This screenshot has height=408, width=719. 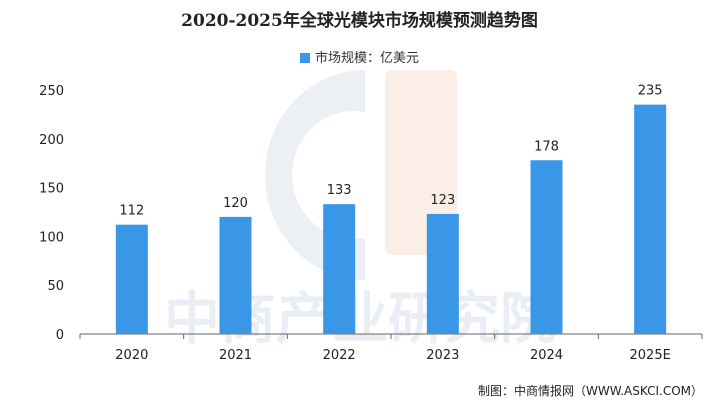 What do you see at coordinates (546, 355) in the screenshot?
I see `x-tick-label: 2024` at bounding box center [546, 355].